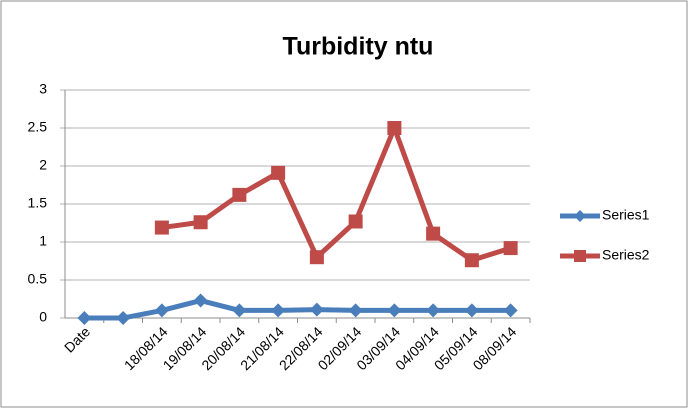 Image resolution: width=688 pixels, height=408 pixels. Describe the element at coordinates (43, 241) in the screenshot. I see `y-tick-label: 1` at that location.